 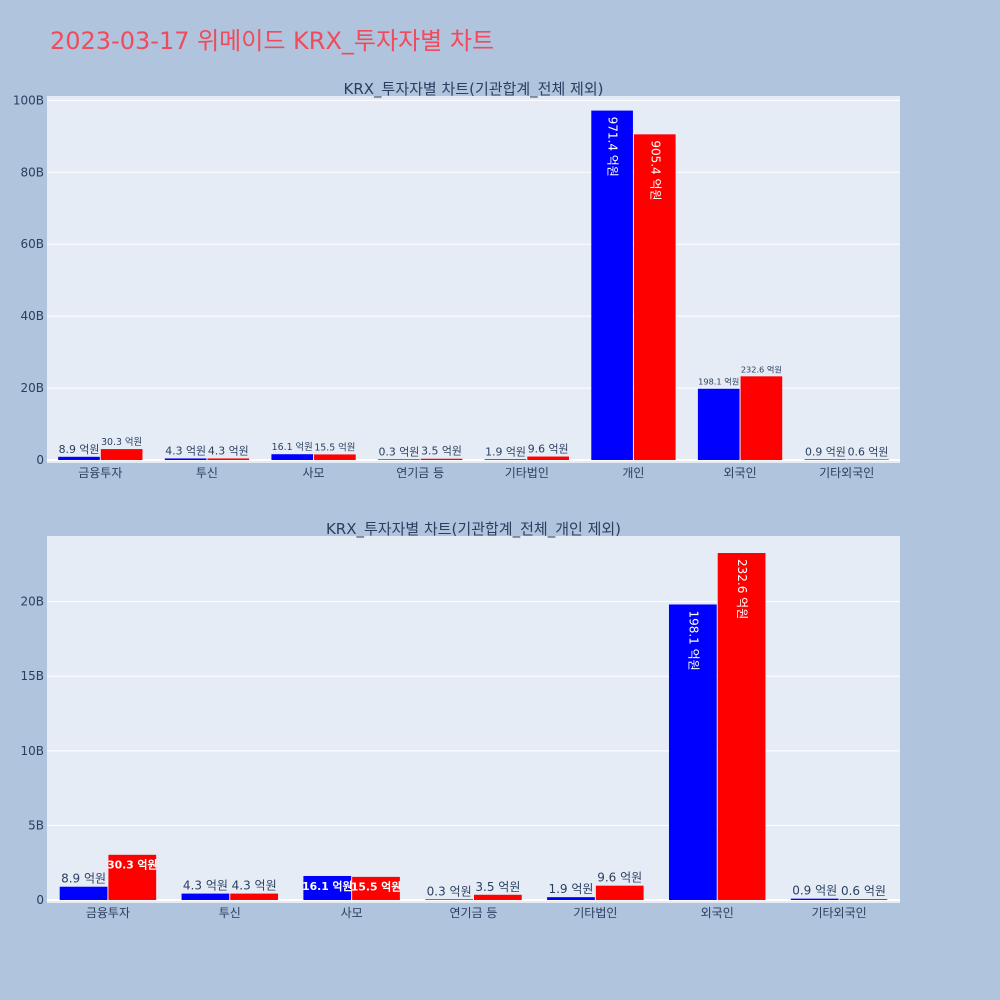 What do you see at coordinates (655, 170) in the screenshot?
I see `data-label: 905.4 억원` at bounding box center [655, 170].